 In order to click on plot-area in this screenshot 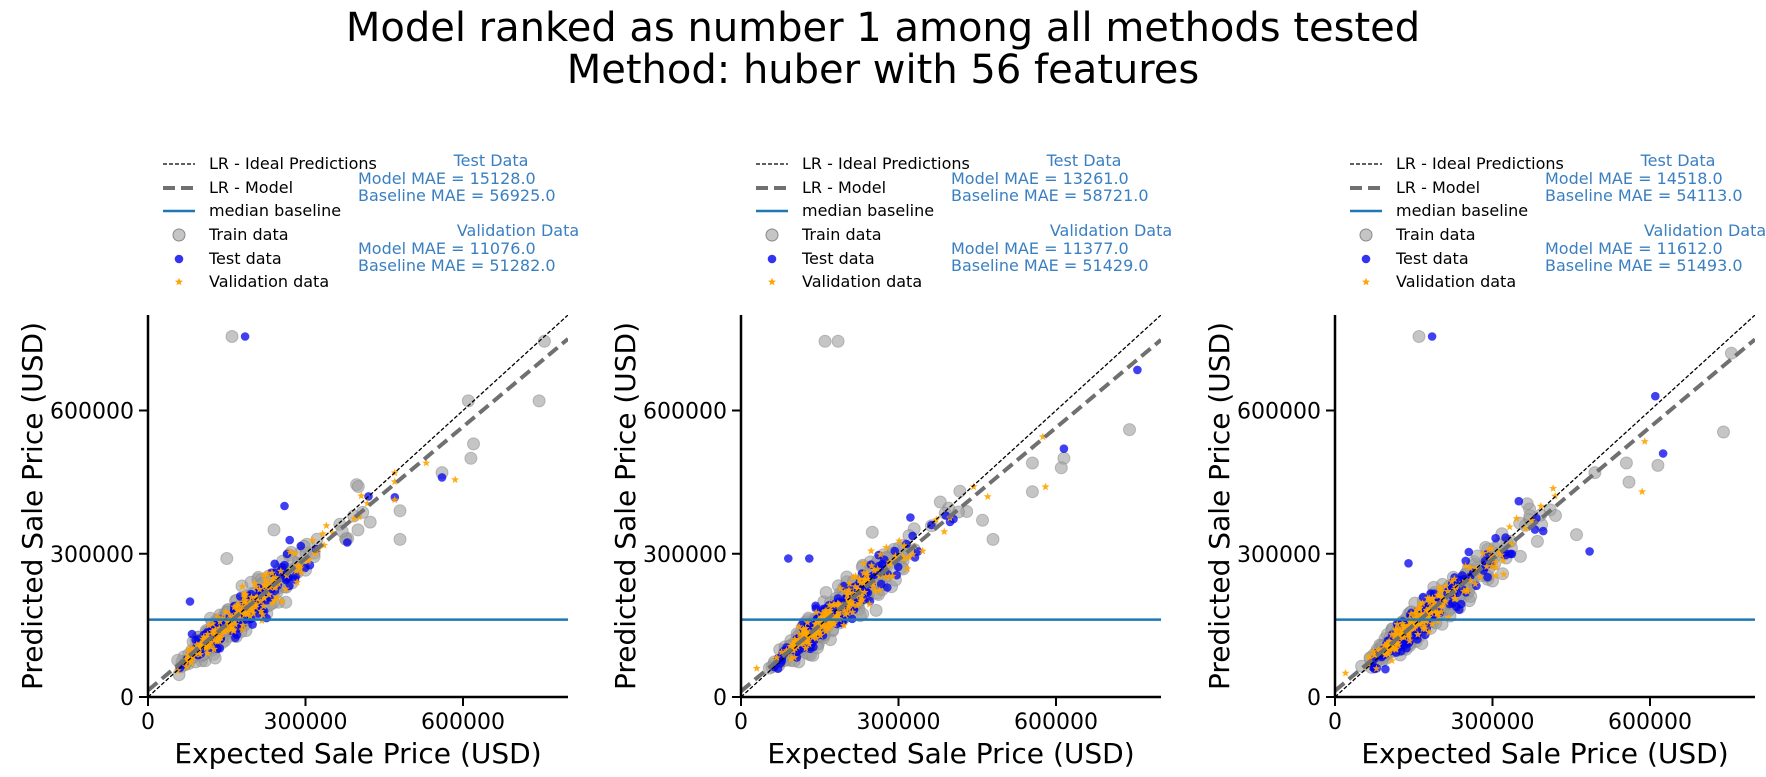, I will do `click(1545, 506)`.